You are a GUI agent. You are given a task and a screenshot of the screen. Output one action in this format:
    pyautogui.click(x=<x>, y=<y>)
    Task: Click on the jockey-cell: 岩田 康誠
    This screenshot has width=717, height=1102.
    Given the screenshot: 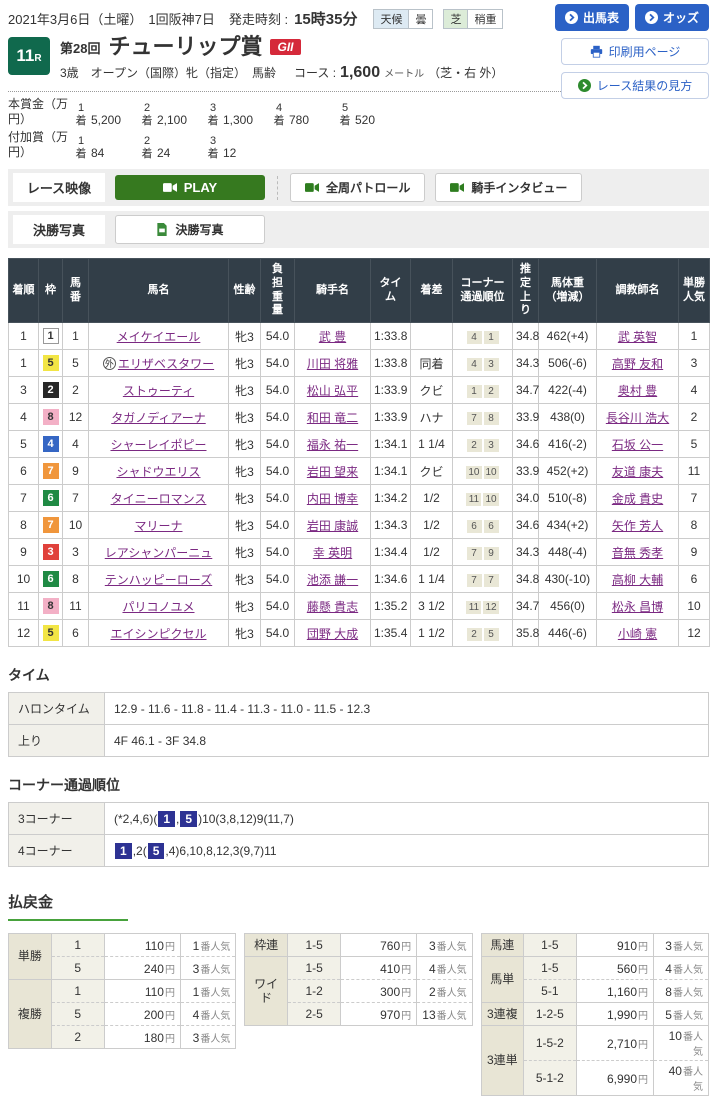 What is the action you would take?
    pyautogui.click(x=332, y=525)
    